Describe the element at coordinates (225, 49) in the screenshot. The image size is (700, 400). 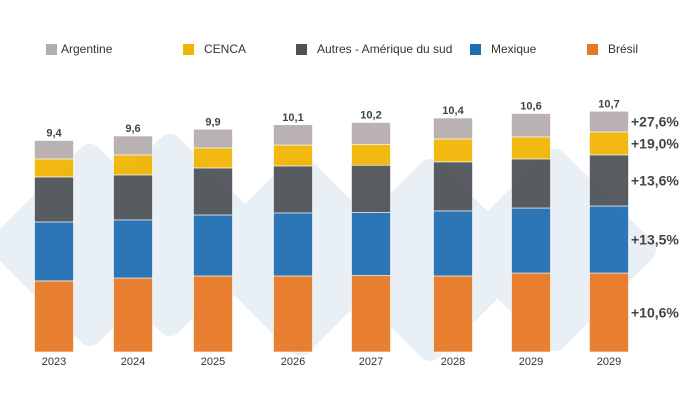
I see `legend-label: CENCA` at that location.